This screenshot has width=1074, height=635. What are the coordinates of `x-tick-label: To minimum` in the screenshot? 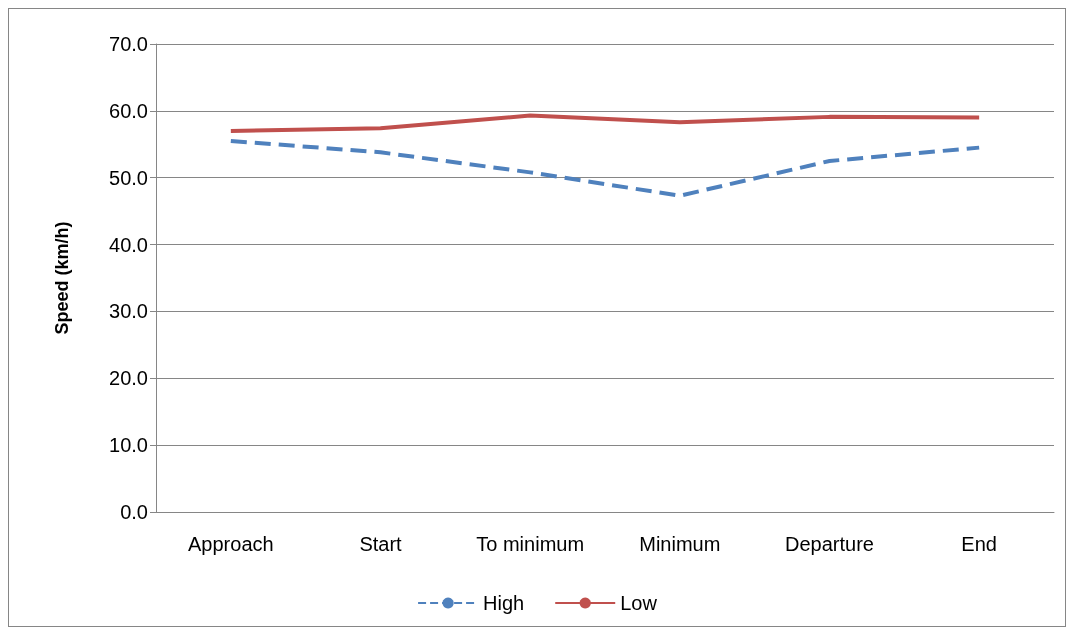 It's located at (530, 544).